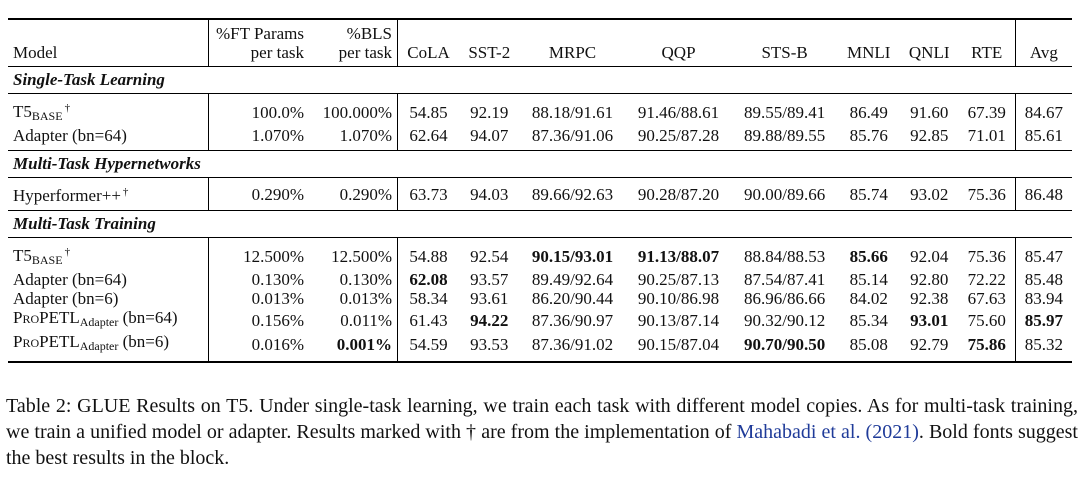  I want to click on score-cell: 75.86, so click(987, 347).